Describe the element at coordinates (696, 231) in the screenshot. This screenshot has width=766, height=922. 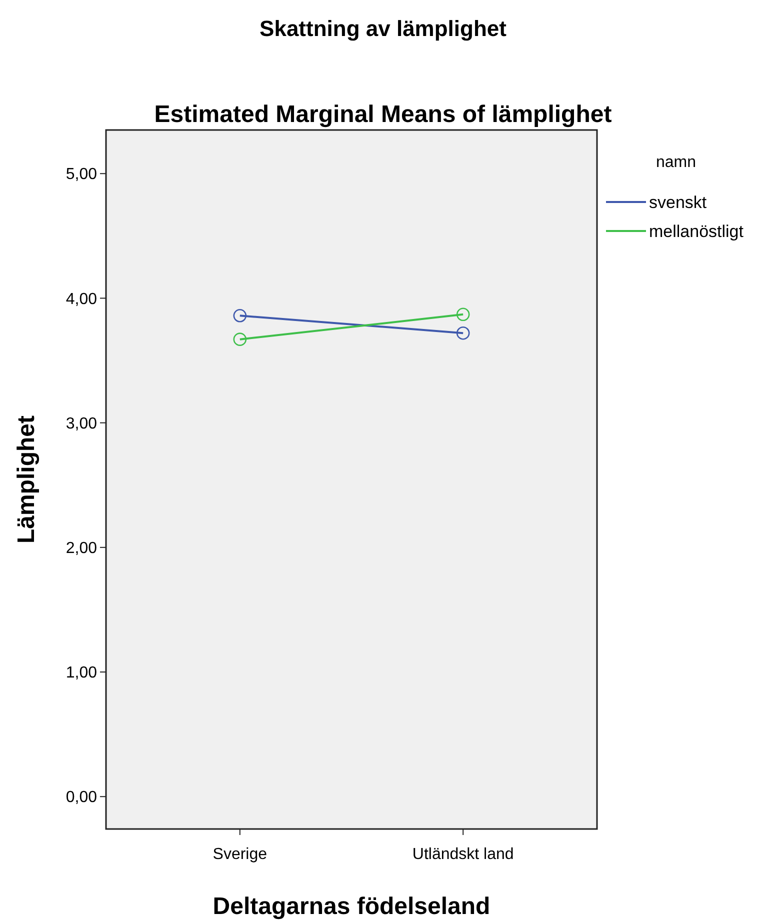
I see `legend-label: mellanöstligt` at that location.